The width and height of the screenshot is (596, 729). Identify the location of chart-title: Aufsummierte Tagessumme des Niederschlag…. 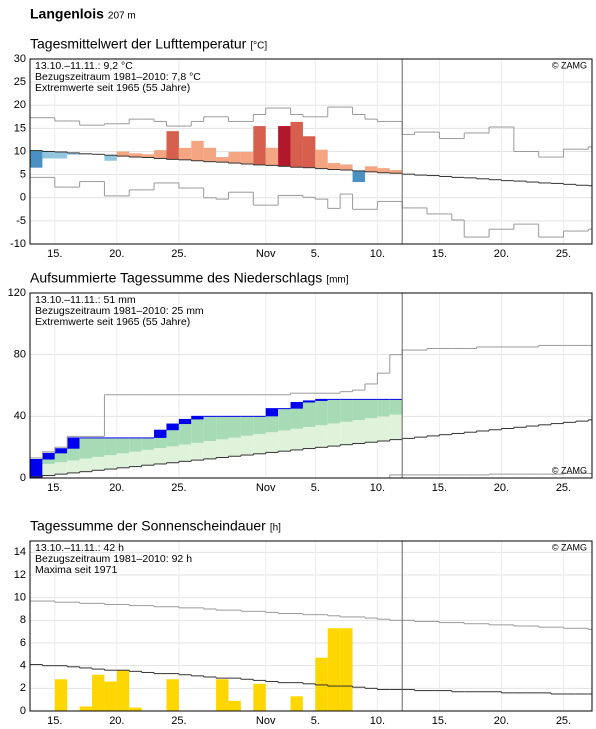
(176, 278).